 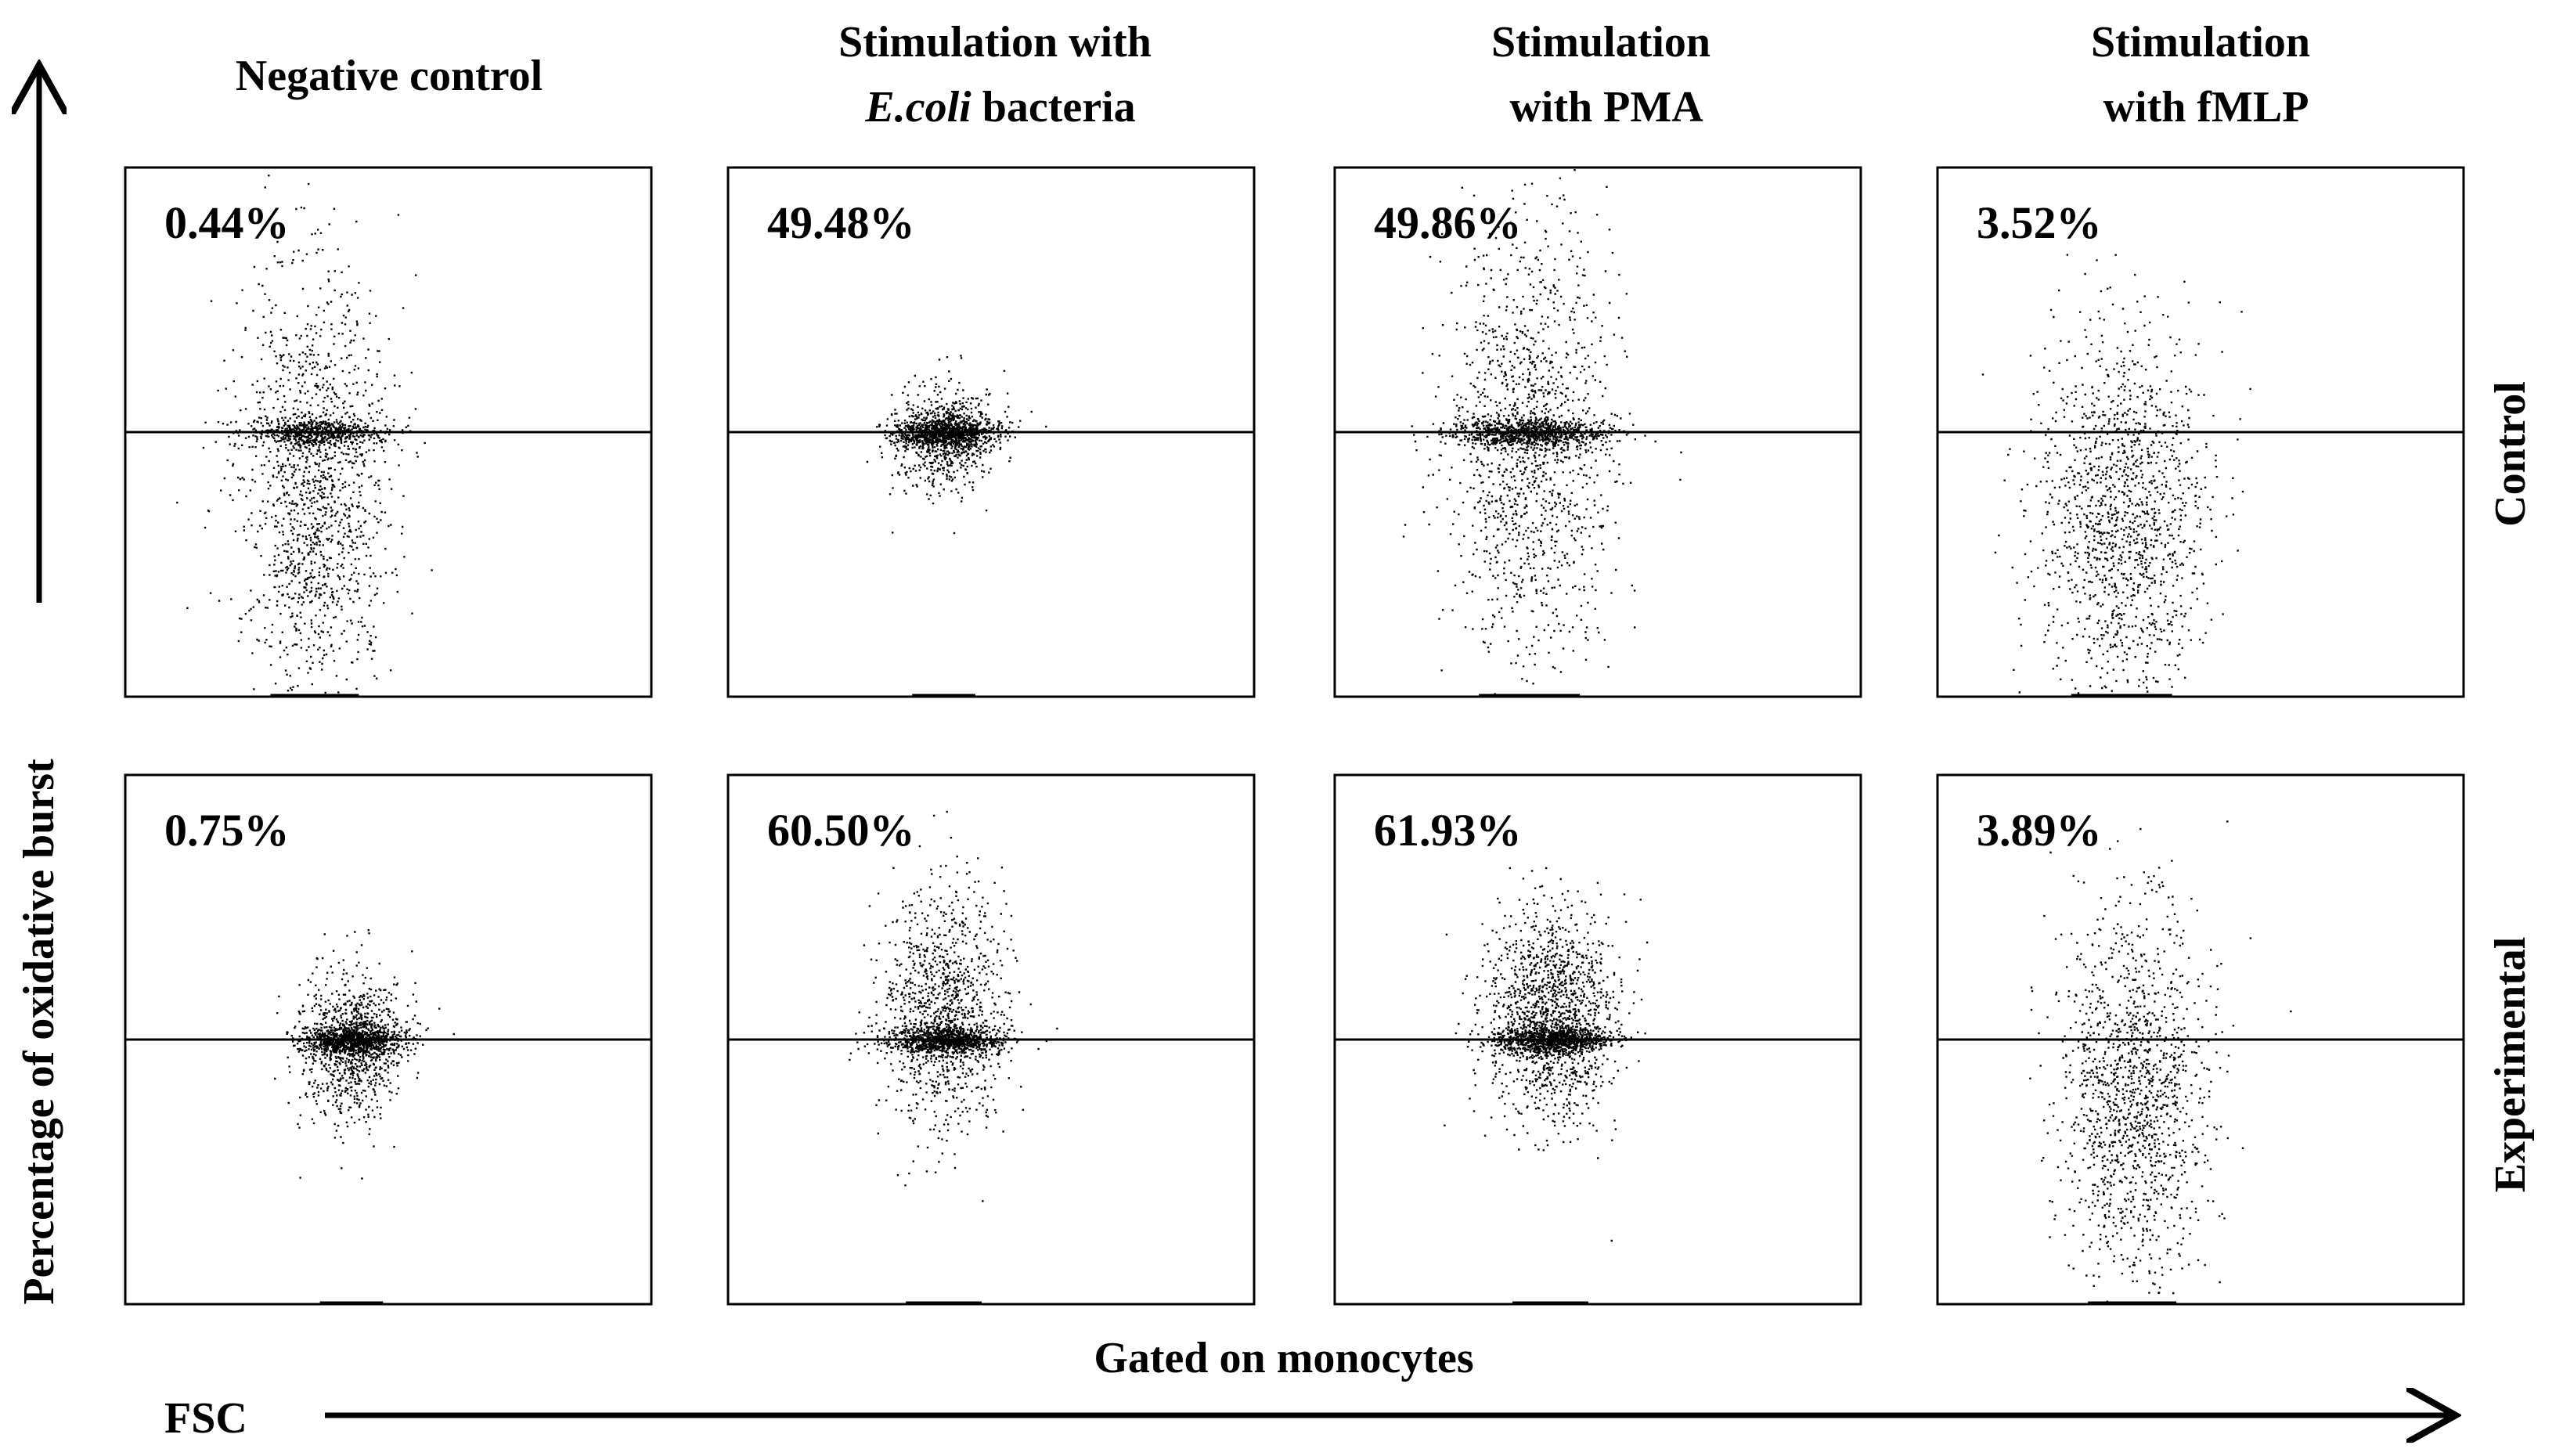 What do you see at coordinates (995, 42) in the screenshot?
I see `column-title-2-line-1: Stimulation with` at bounding box center [995, 42].